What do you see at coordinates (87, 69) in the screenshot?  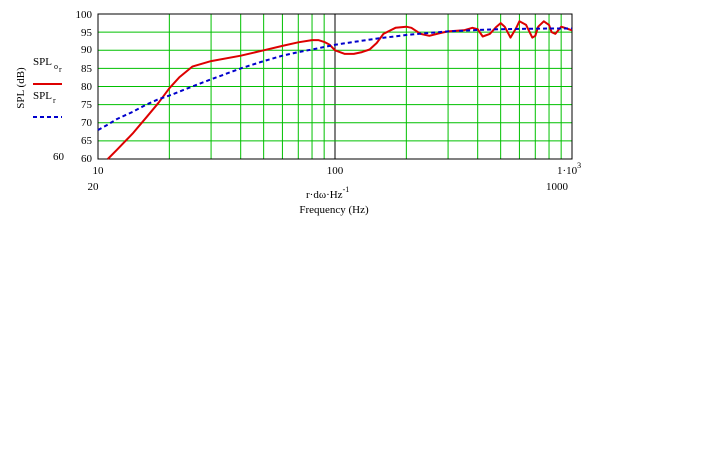 I see `y-tick-label-85: 85` at bounding box center [87, 69].